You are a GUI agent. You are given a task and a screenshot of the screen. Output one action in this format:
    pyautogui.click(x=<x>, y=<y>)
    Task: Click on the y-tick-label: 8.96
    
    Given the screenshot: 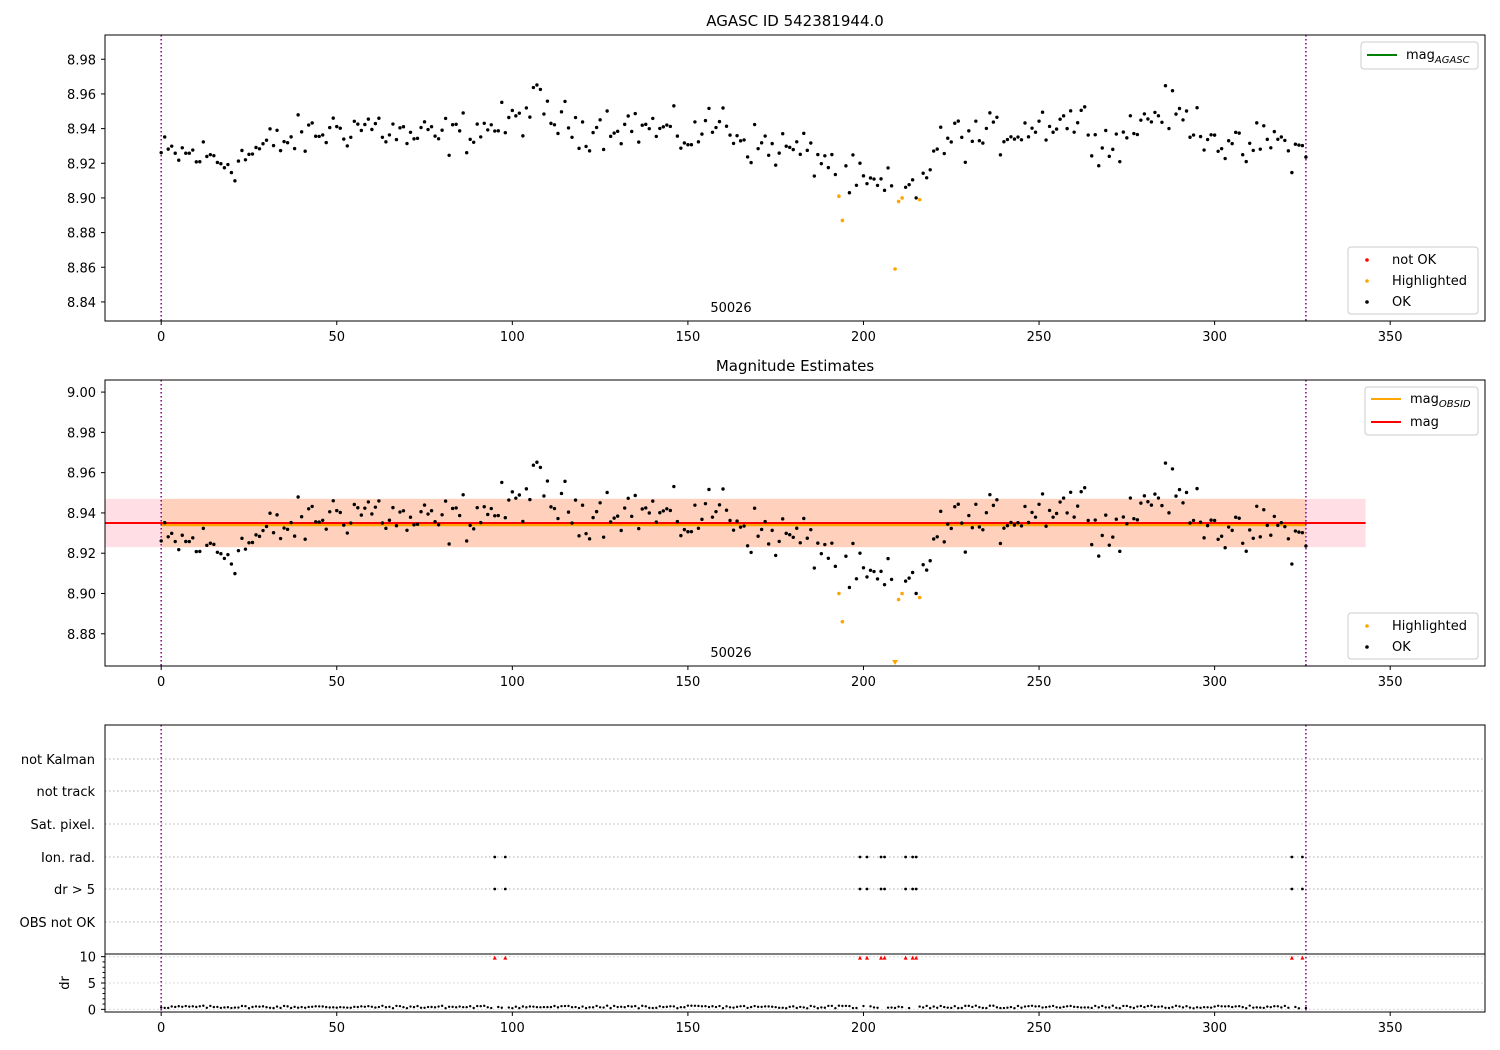 What is the action you would take?
    pyautogui.click(x=81, y=95)
    